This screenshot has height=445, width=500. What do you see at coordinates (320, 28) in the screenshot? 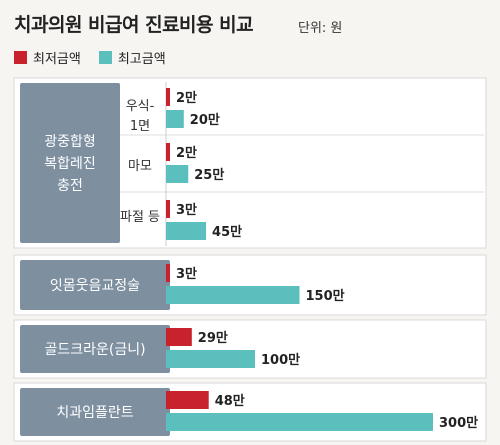
I see `unit-label: 단위: 원` at bounding box center [320, 28].